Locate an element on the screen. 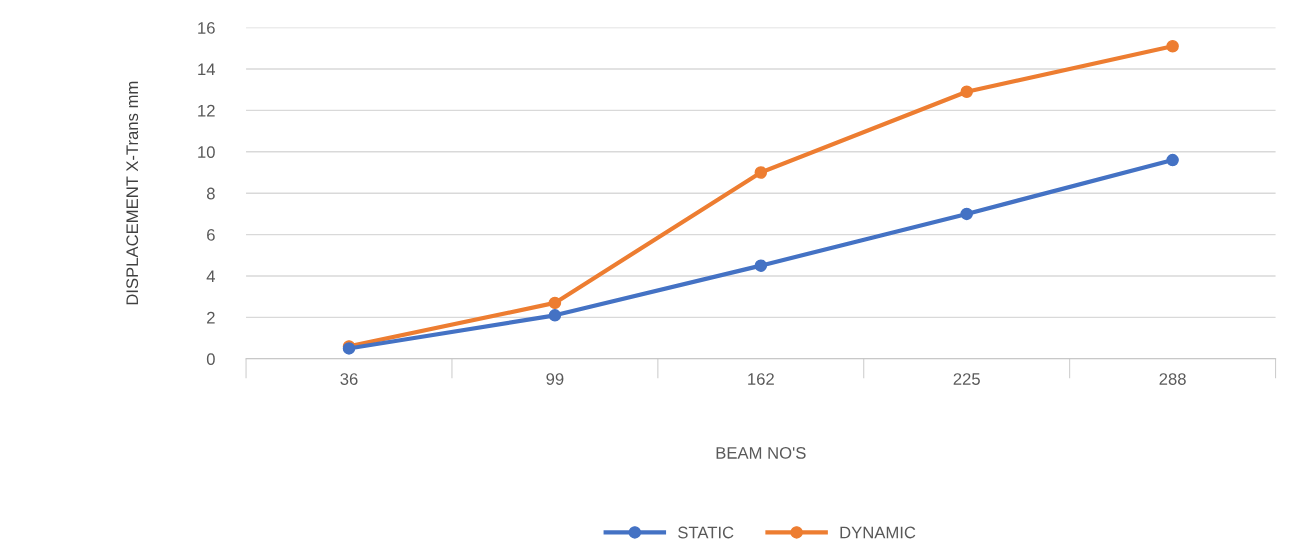 The image size is (1295, 552). y-tick-label: 16 is located at coordinates (206, 28).